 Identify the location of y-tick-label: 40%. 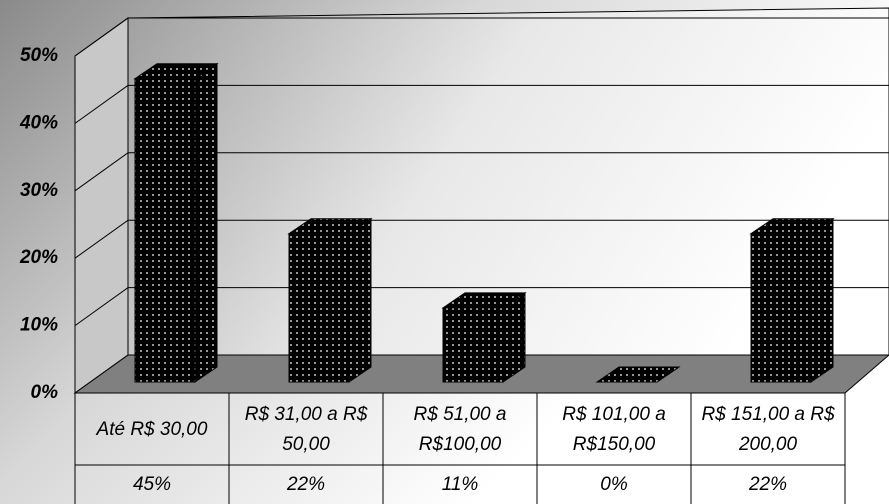
(38, 122).